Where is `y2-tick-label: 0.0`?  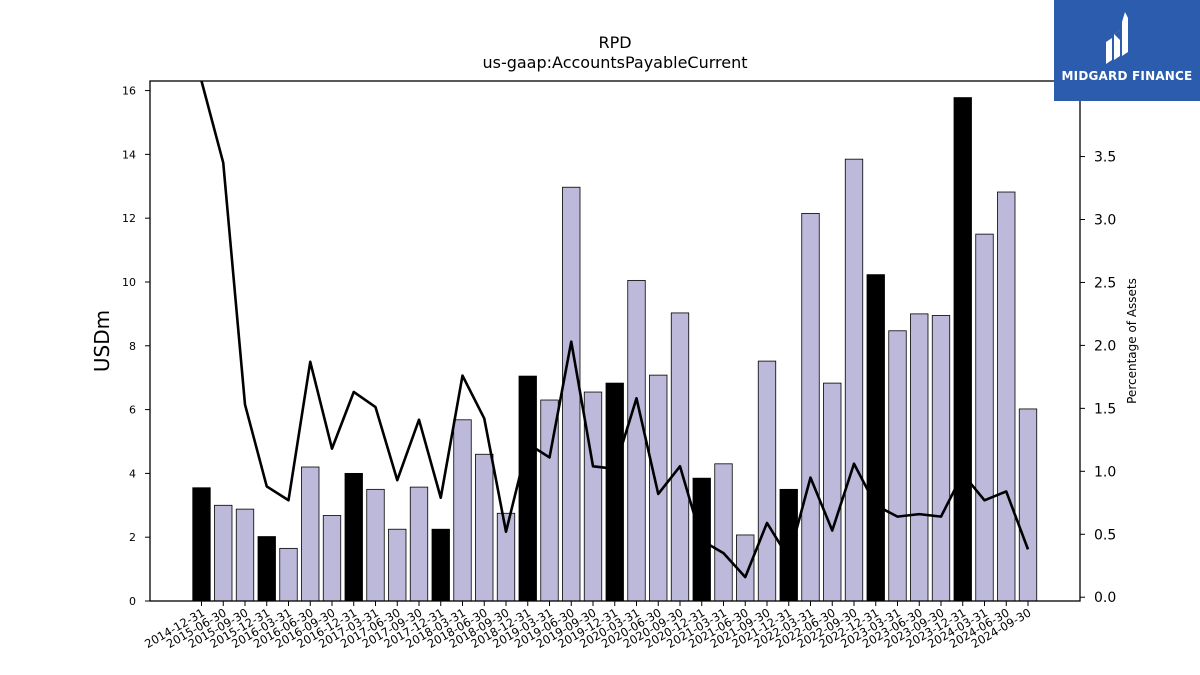 y2-tick-label: 0.0 is located at coordinates (1105, 598).